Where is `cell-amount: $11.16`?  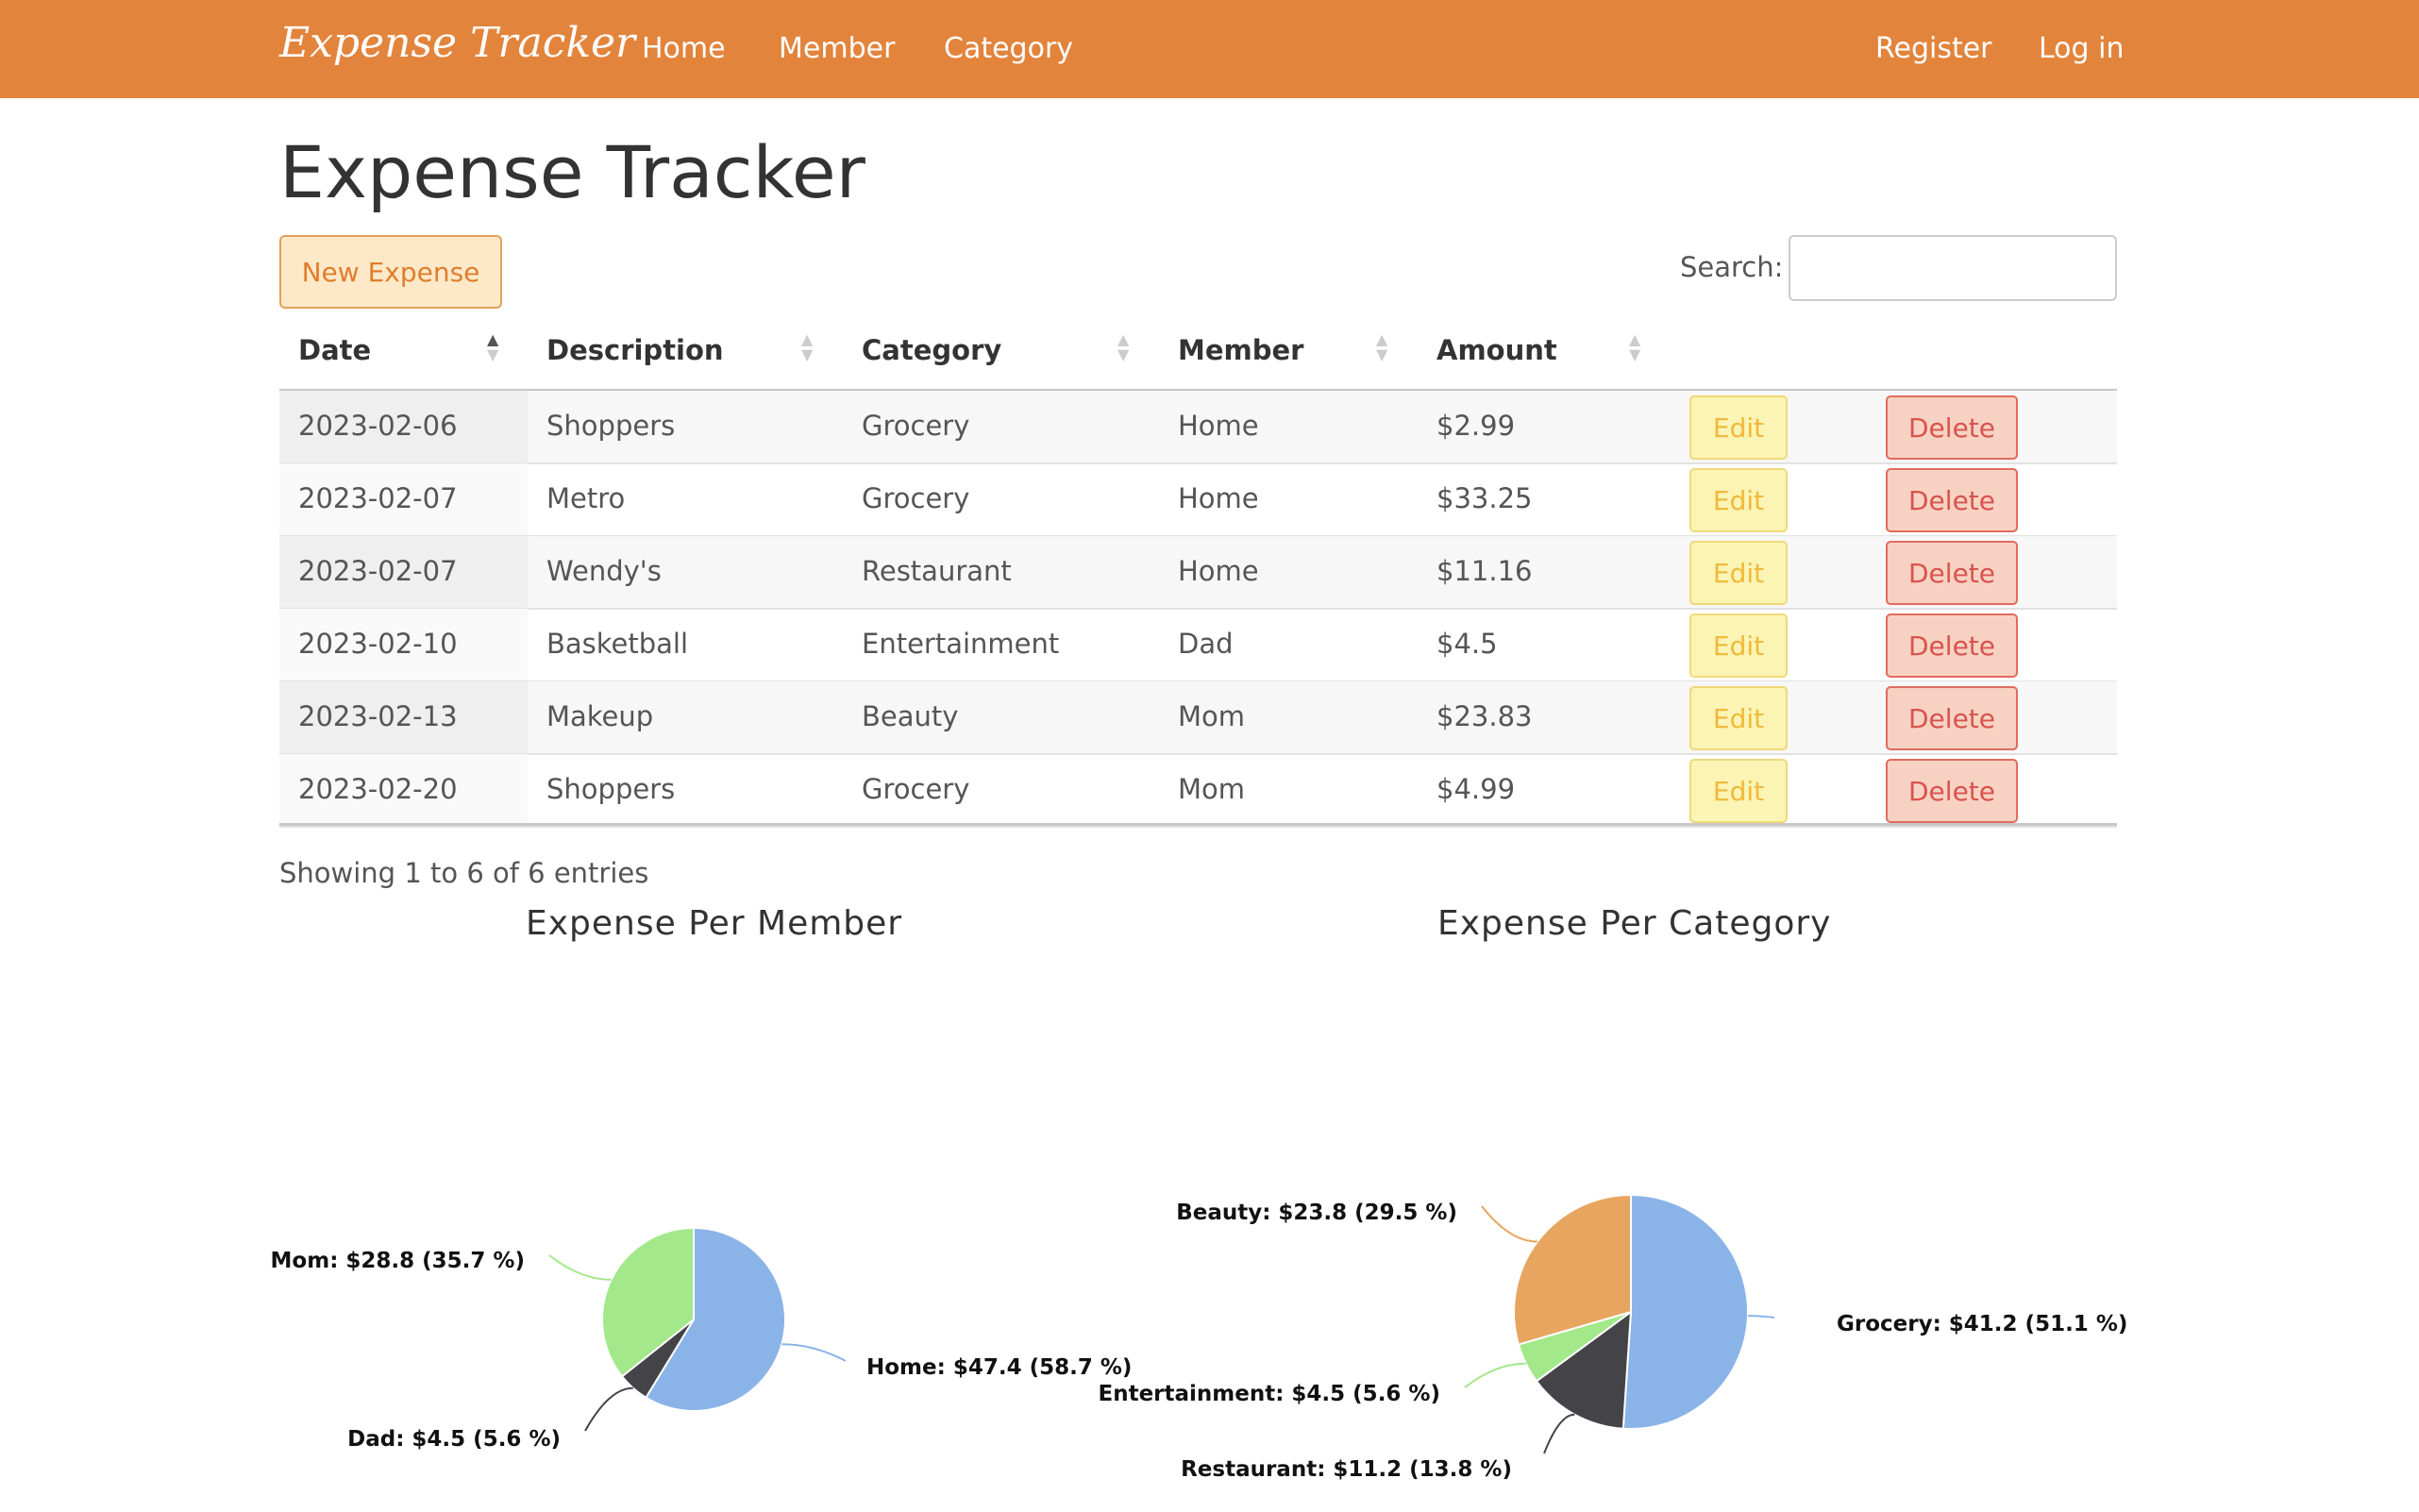
cell-amount: $11.16 is located at coordinates (1485, 571).